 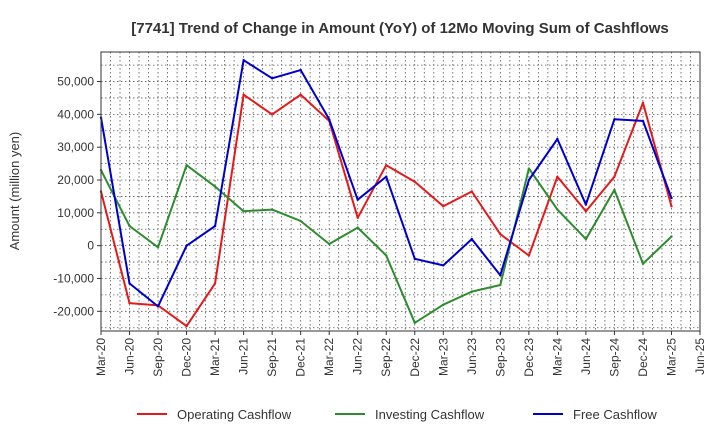 What do you see at coordinates (700, 356) in the screenshot?
I see `x-tick-label: Jun-25` at bounding box center [700, 356].